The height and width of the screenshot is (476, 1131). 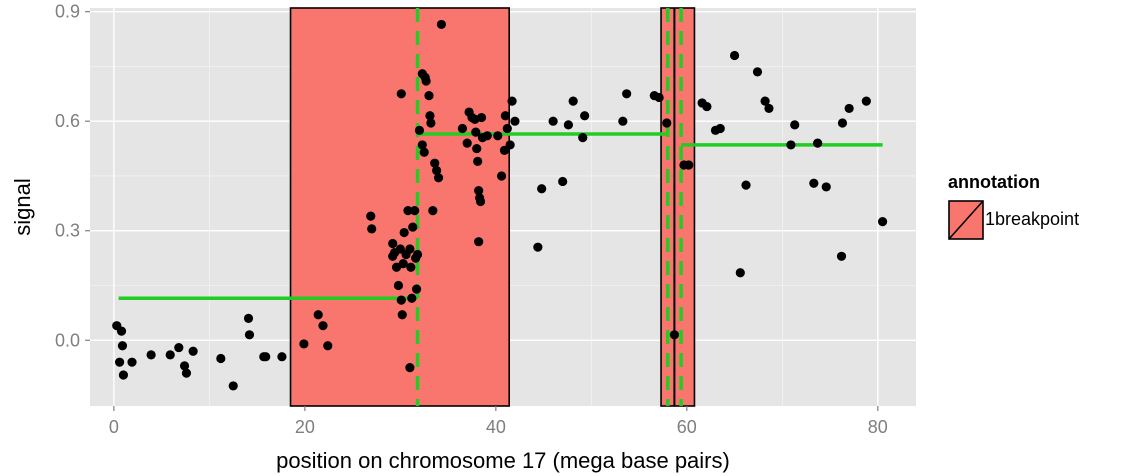 I want to click on x-tick-label: 80, so click(x=878, y=427).